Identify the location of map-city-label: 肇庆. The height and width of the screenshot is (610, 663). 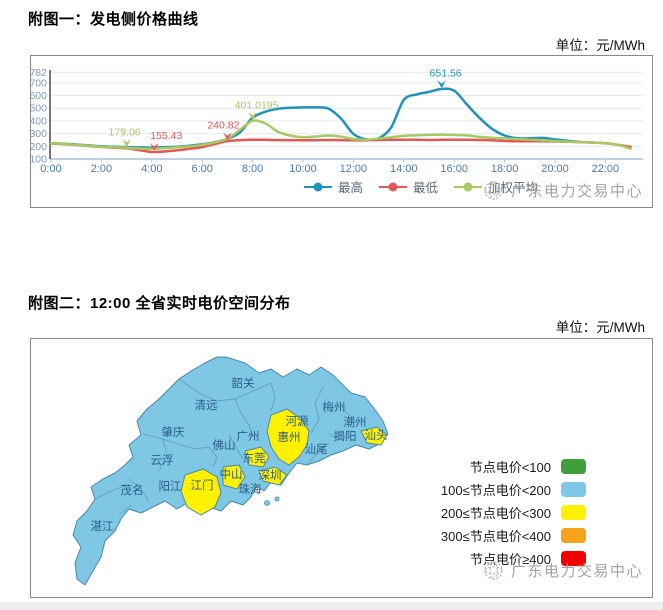
(173, 432).